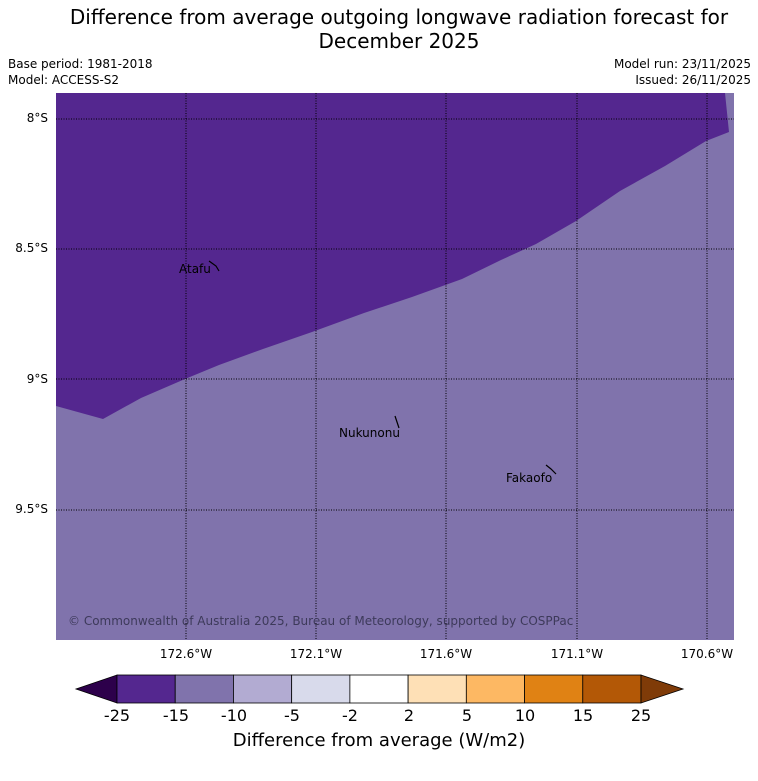 The height and width of the screenshot is (781, 758). I want to click on meta-left: Base period: 1981-2018 Model: ACCESS-S2, so click(80, 72).